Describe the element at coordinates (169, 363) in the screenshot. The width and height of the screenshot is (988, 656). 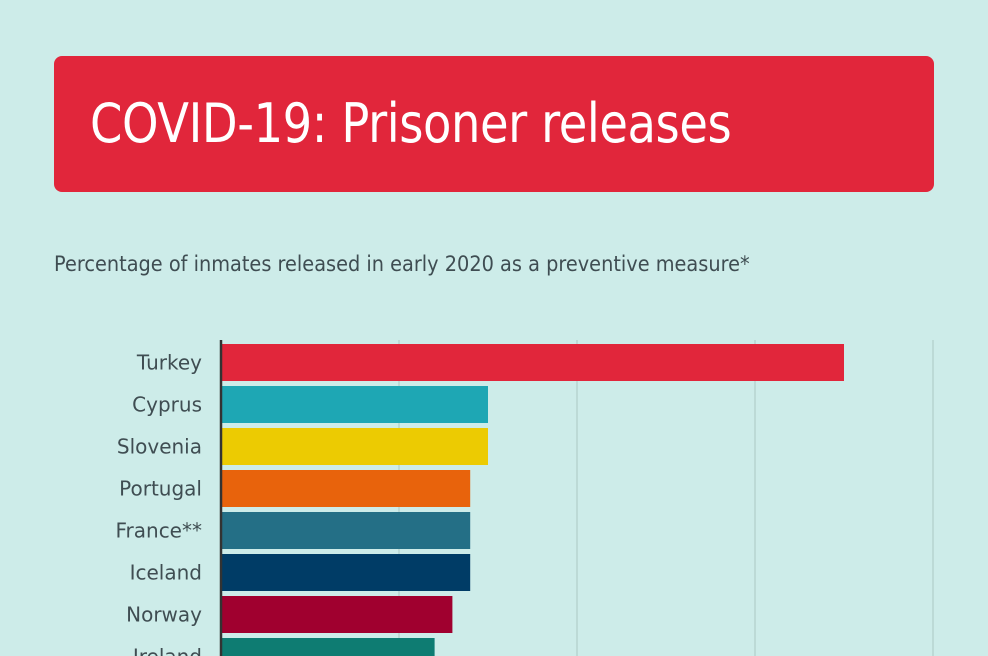
I see `category-label: Turkey` at that location.